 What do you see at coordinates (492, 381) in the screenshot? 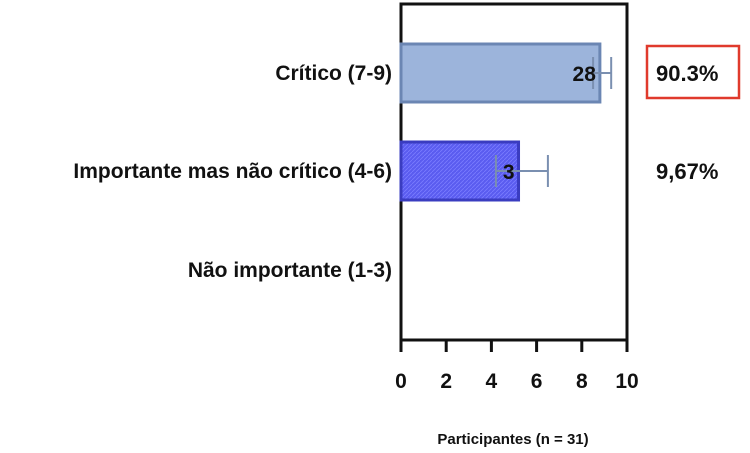
I see `x-tick-label-2: 4` at bounding box center [492, 381].